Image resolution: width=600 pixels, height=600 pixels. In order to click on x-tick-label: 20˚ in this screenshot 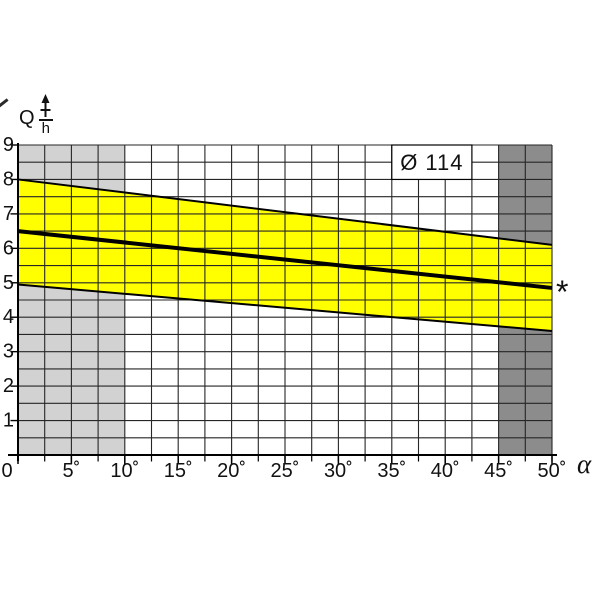, I will do `click(231, 471)`.